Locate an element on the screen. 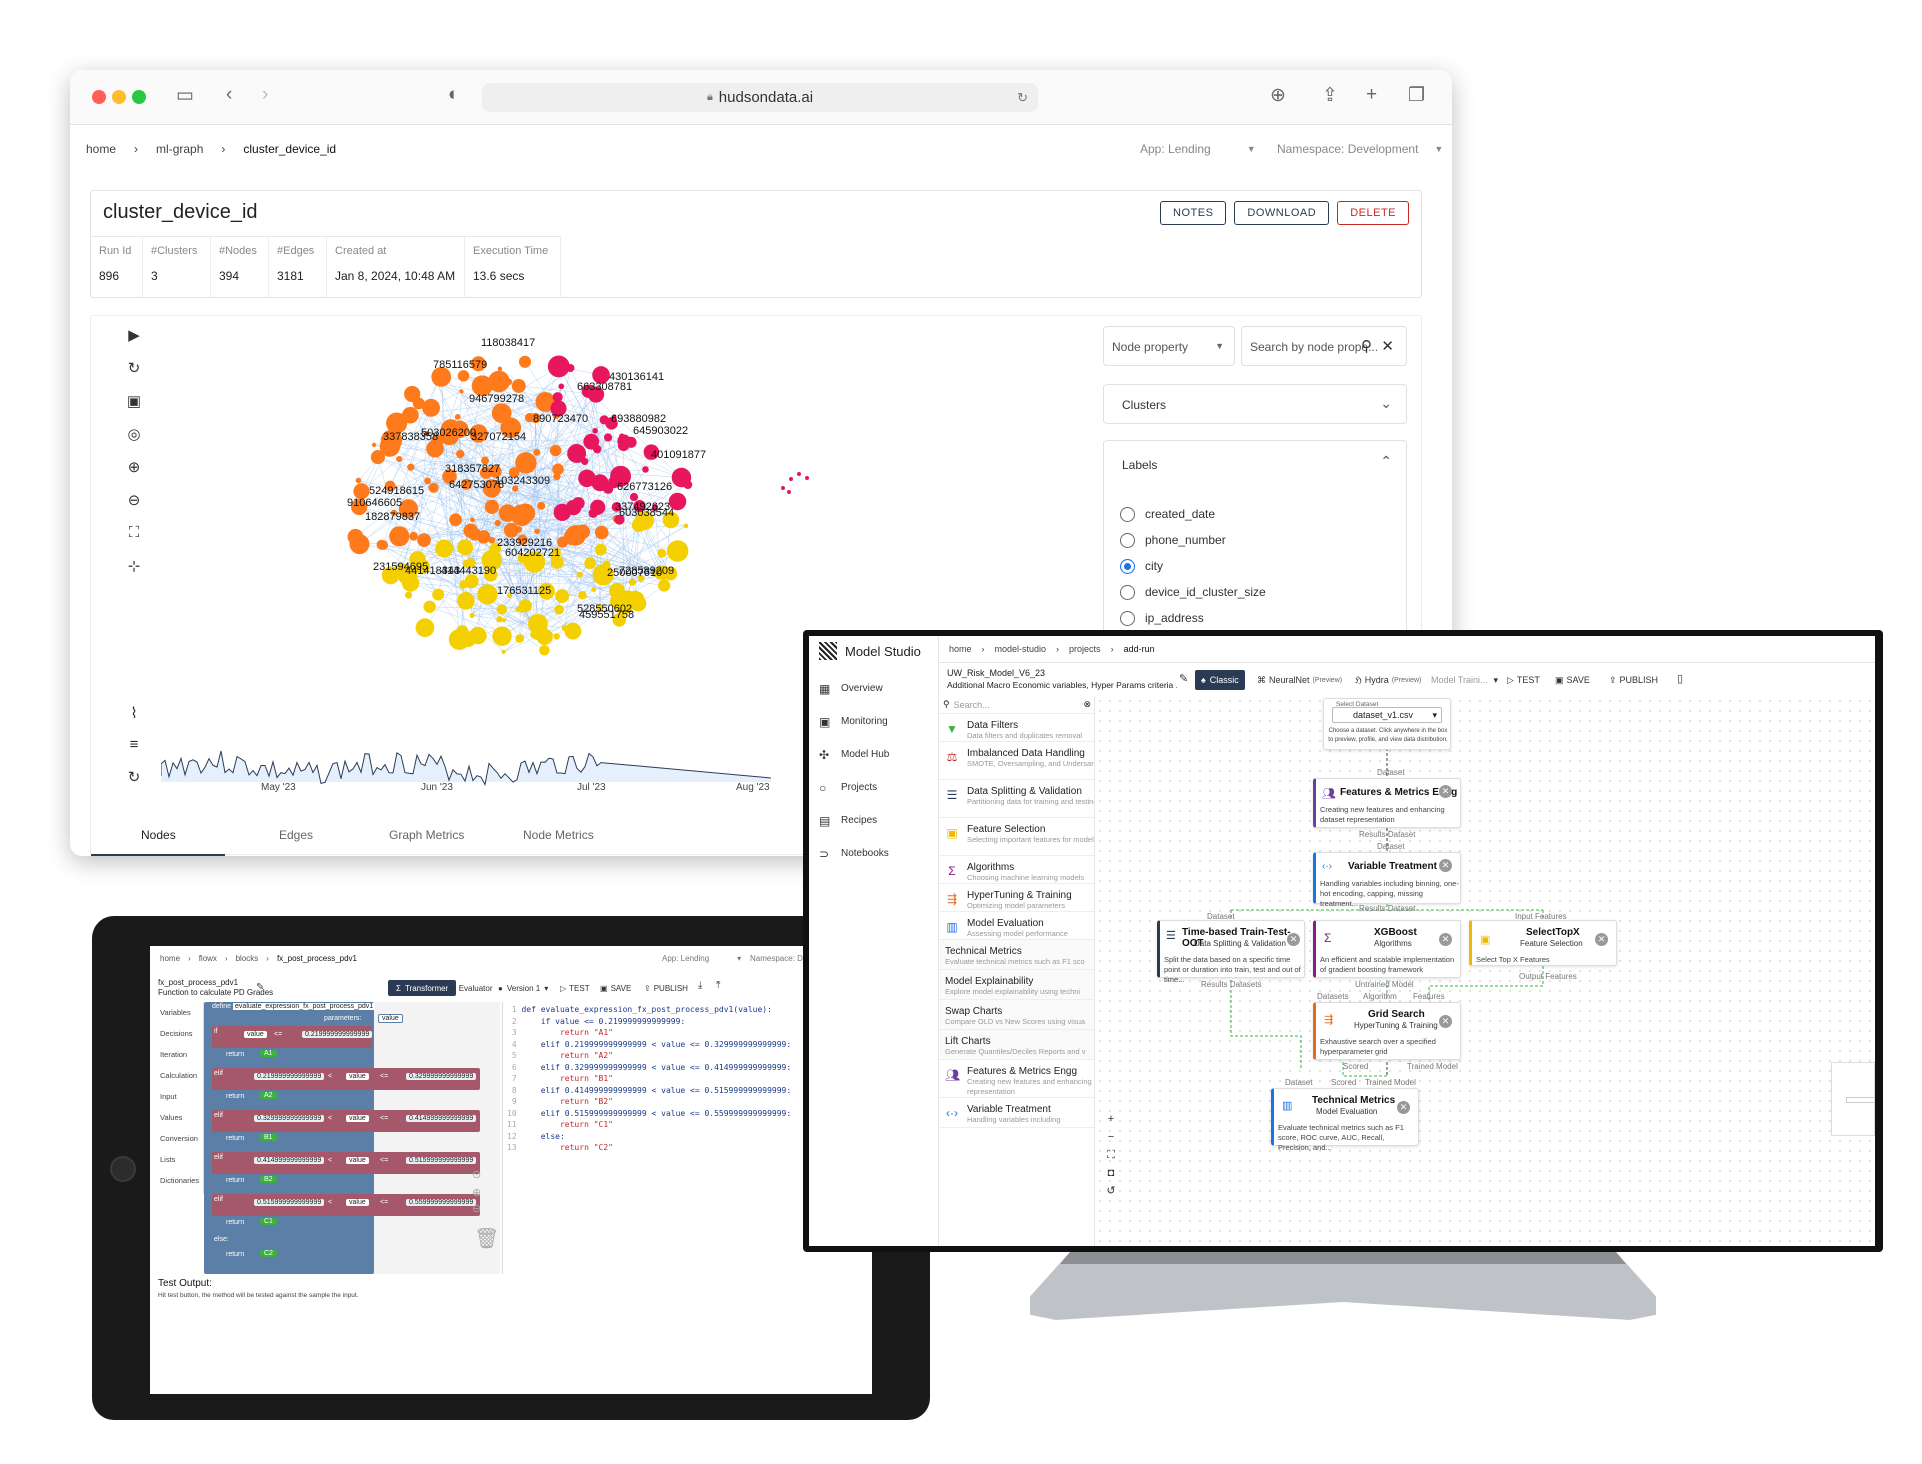 Image resolution: width=1922 pixels, height=1464 pixels. label-option-selected: city is located at coordinates (1193, 566).